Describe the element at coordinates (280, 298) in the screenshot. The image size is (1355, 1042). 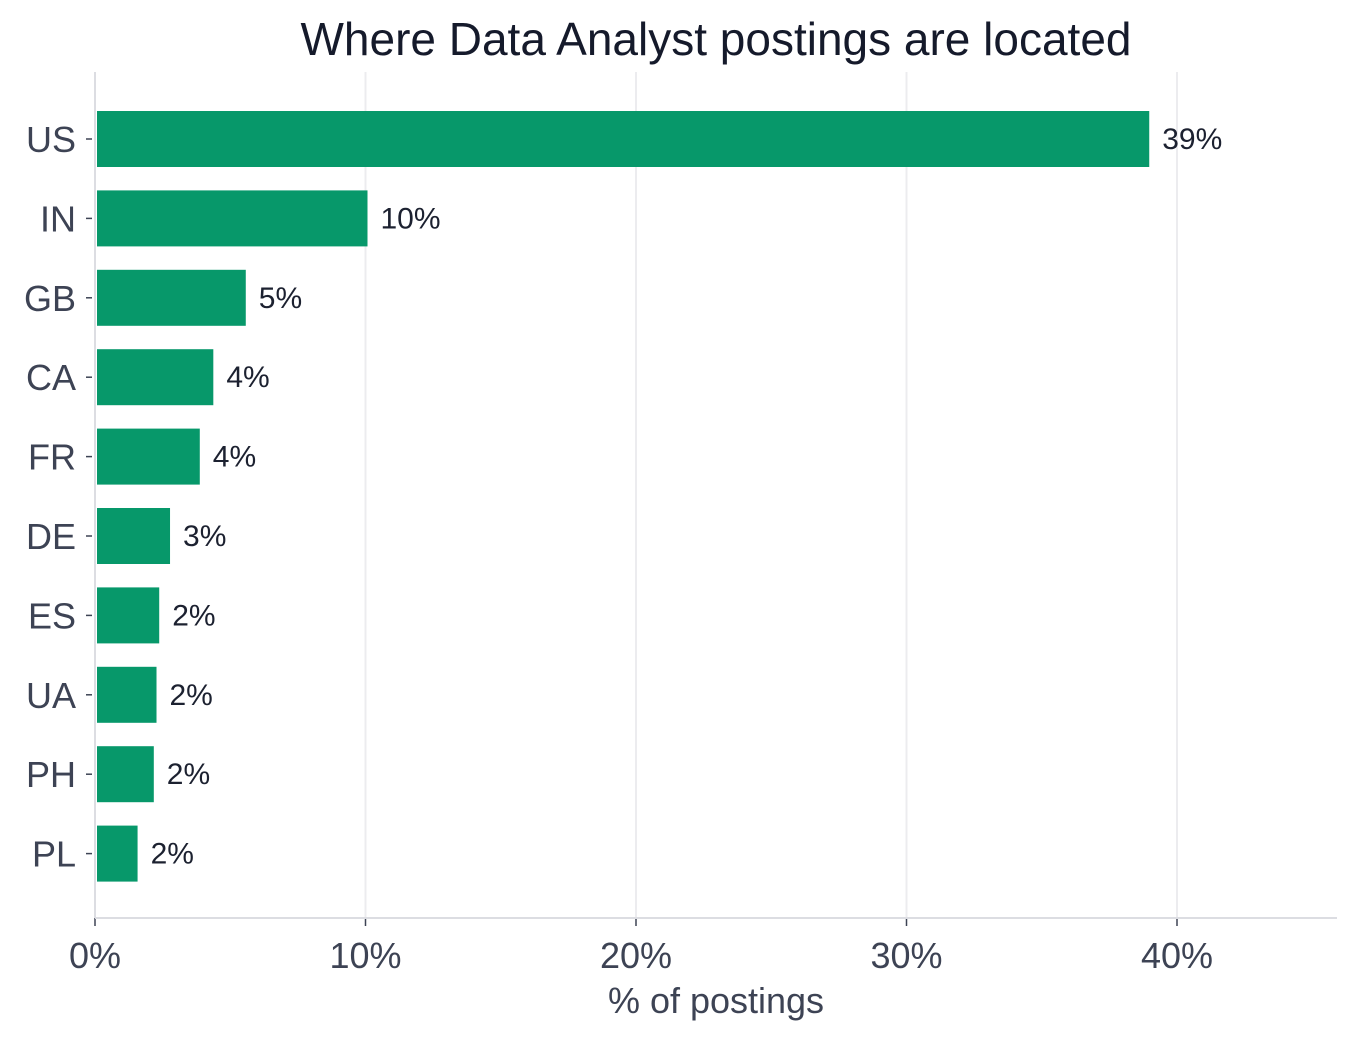
I see `data-label: 5%` at that location.